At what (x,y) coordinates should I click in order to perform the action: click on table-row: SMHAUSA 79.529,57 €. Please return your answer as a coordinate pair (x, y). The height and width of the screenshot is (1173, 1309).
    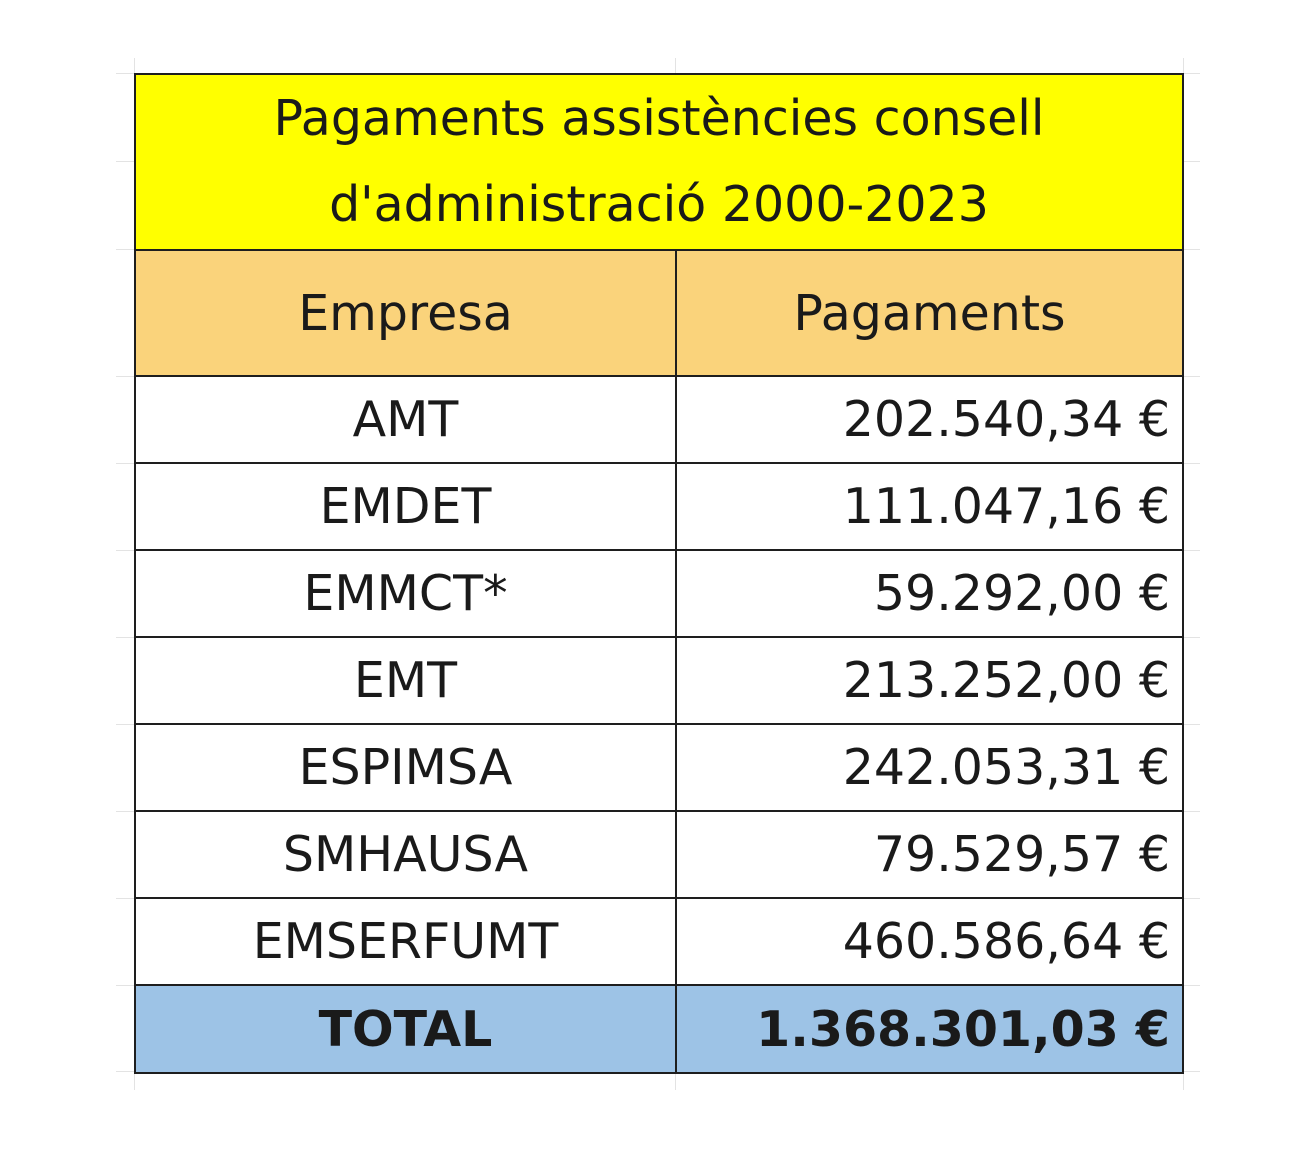
    Looking at the image, I should click on (659, 855).